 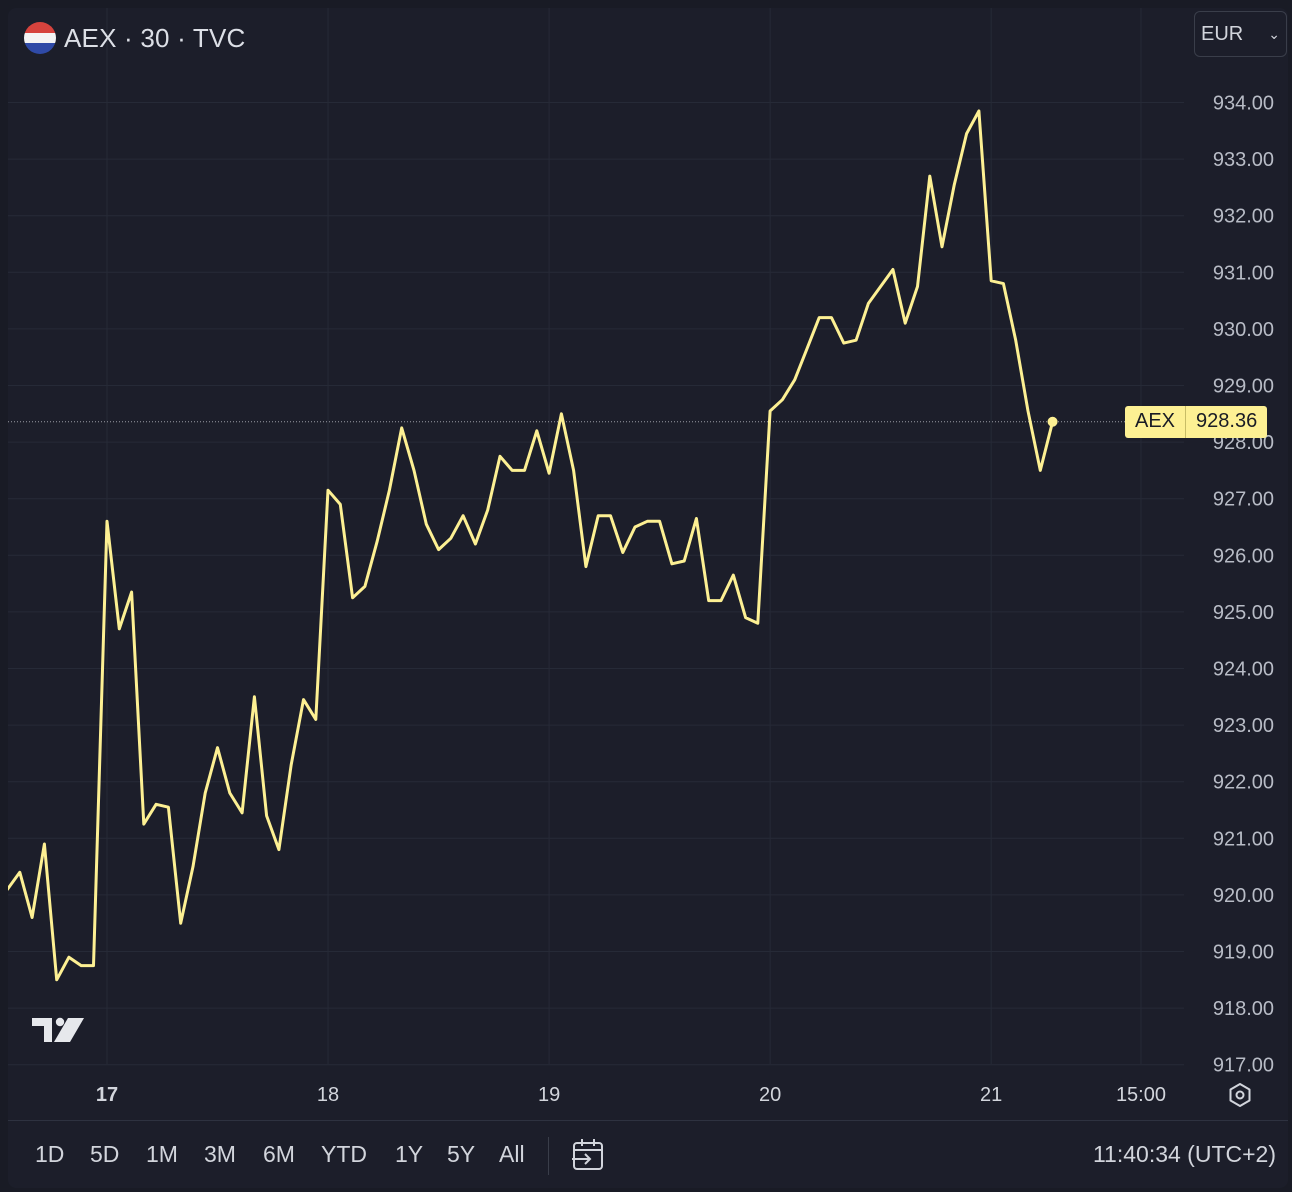 What do you see at coordinates (1243, 953) in the screenshot?
I see `y-tick-label: 919.00` at bounding box center [1243, 953].